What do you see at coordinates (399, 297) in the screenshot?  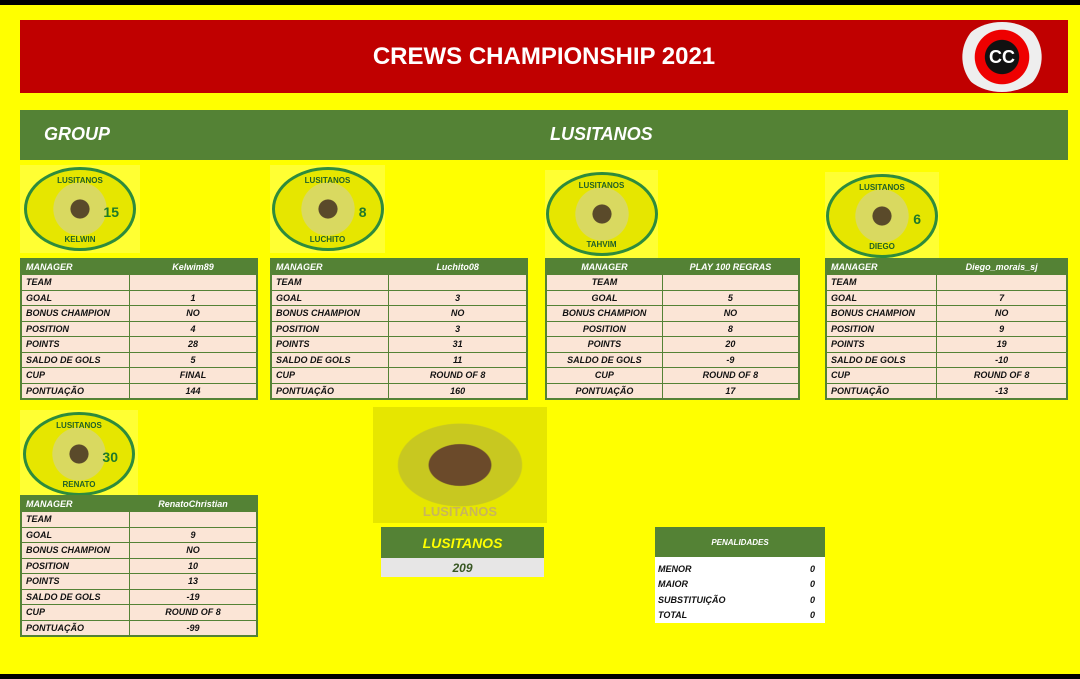 I see `table-row: GOAL 3` at bounding box center [399, 297].